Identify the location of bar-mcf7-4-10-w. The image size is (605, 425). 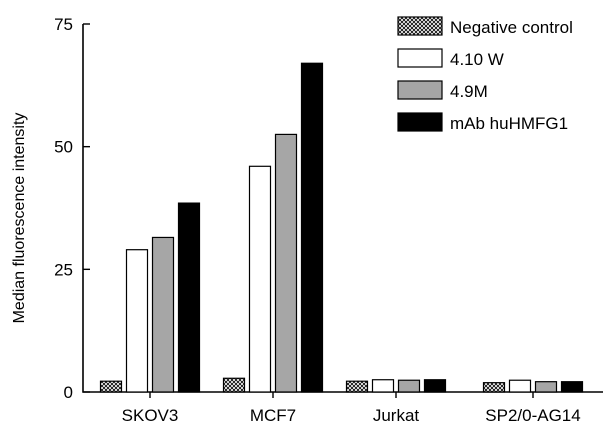
(260, 279).